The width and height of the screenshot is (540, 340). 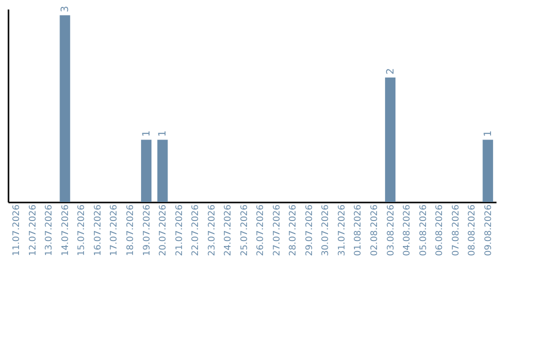 I want to click on x-tick-label: 26.07.2026, so click(x=261, y=230).